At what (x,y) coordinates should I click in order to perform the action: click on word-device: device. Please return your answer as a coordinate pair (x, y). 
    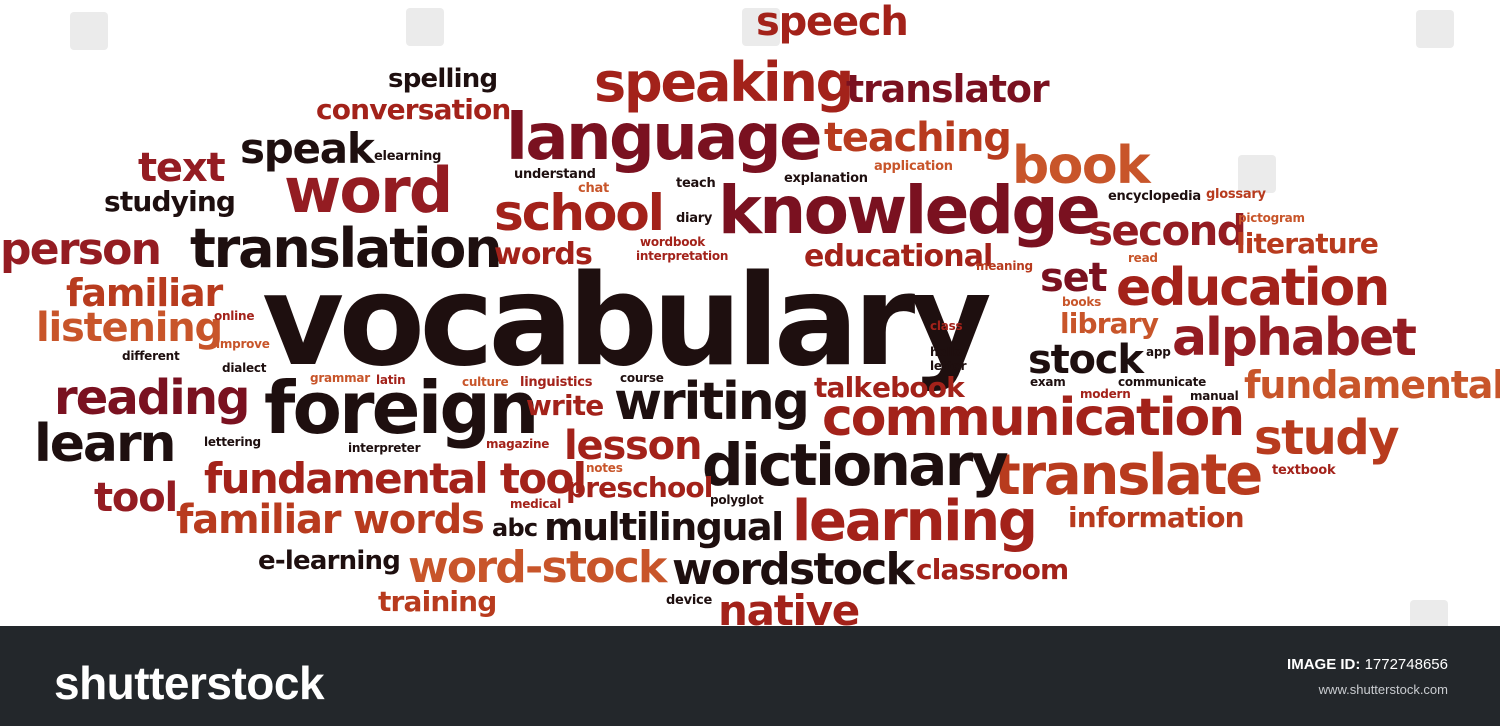
    Looking at the image, I should click on (689, 600).